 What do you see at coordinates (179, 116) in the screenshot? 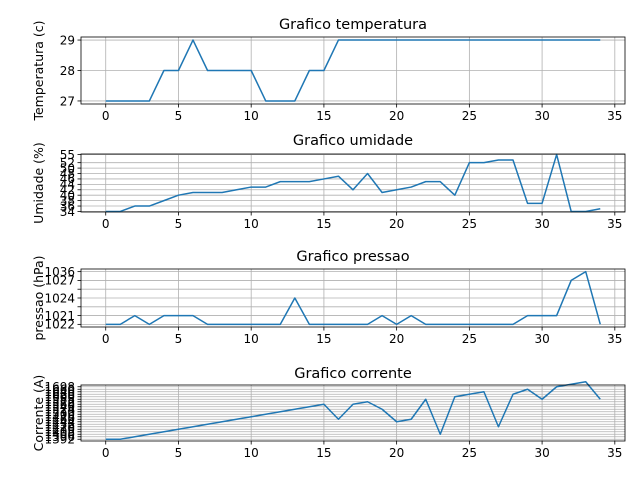
I see `temperature-x-tick-label: 5` at bounding box center [179, 116].